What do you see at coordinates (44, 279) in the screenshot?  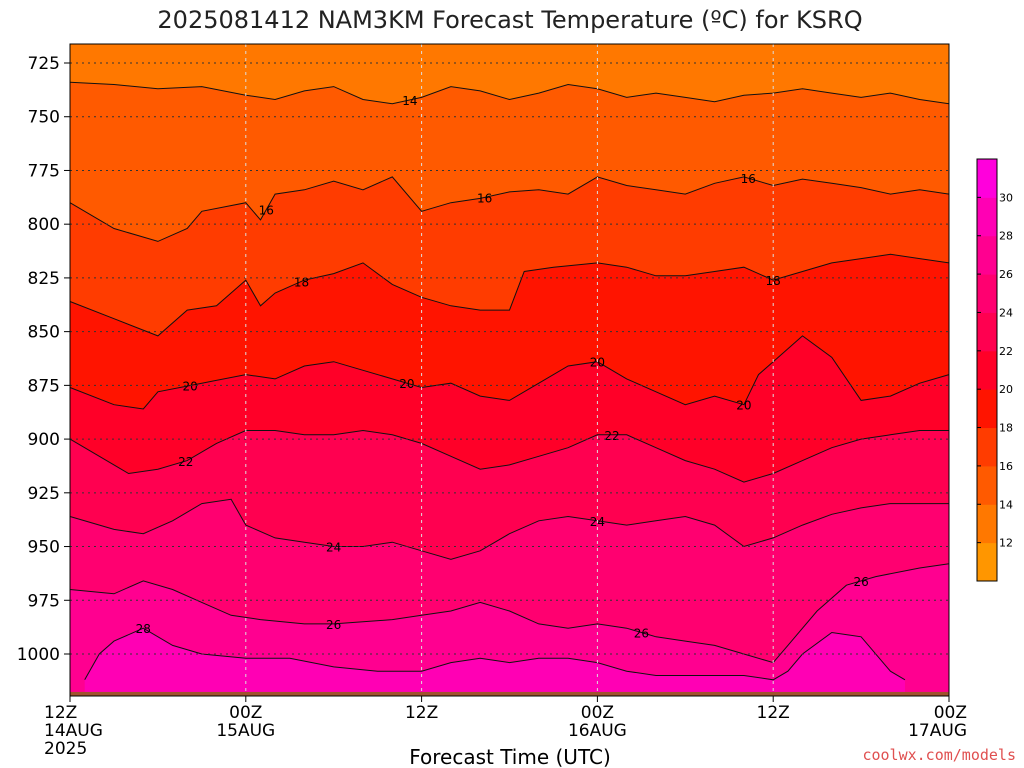 I see `y-tick-label-825: 825` at bounding box center [44, 279].